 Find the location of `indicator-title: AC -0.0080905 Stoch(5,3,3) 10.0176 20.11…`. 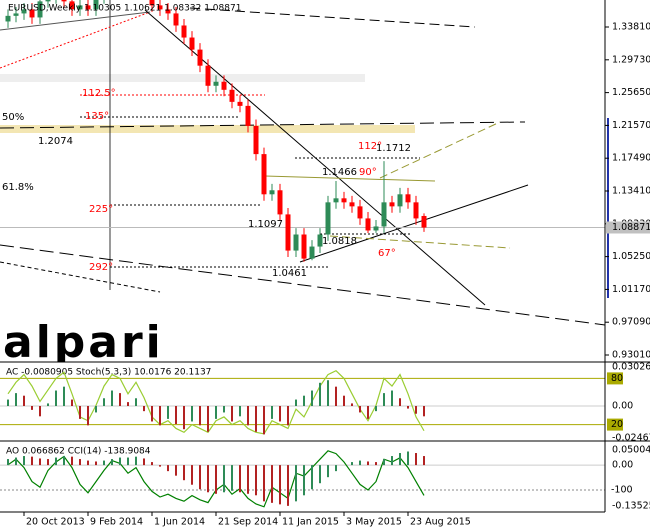

indicator-title: AC -0.0080905 Stoch(5,3,3) 10.0176 20.11… is located at coordinates (108, 373).